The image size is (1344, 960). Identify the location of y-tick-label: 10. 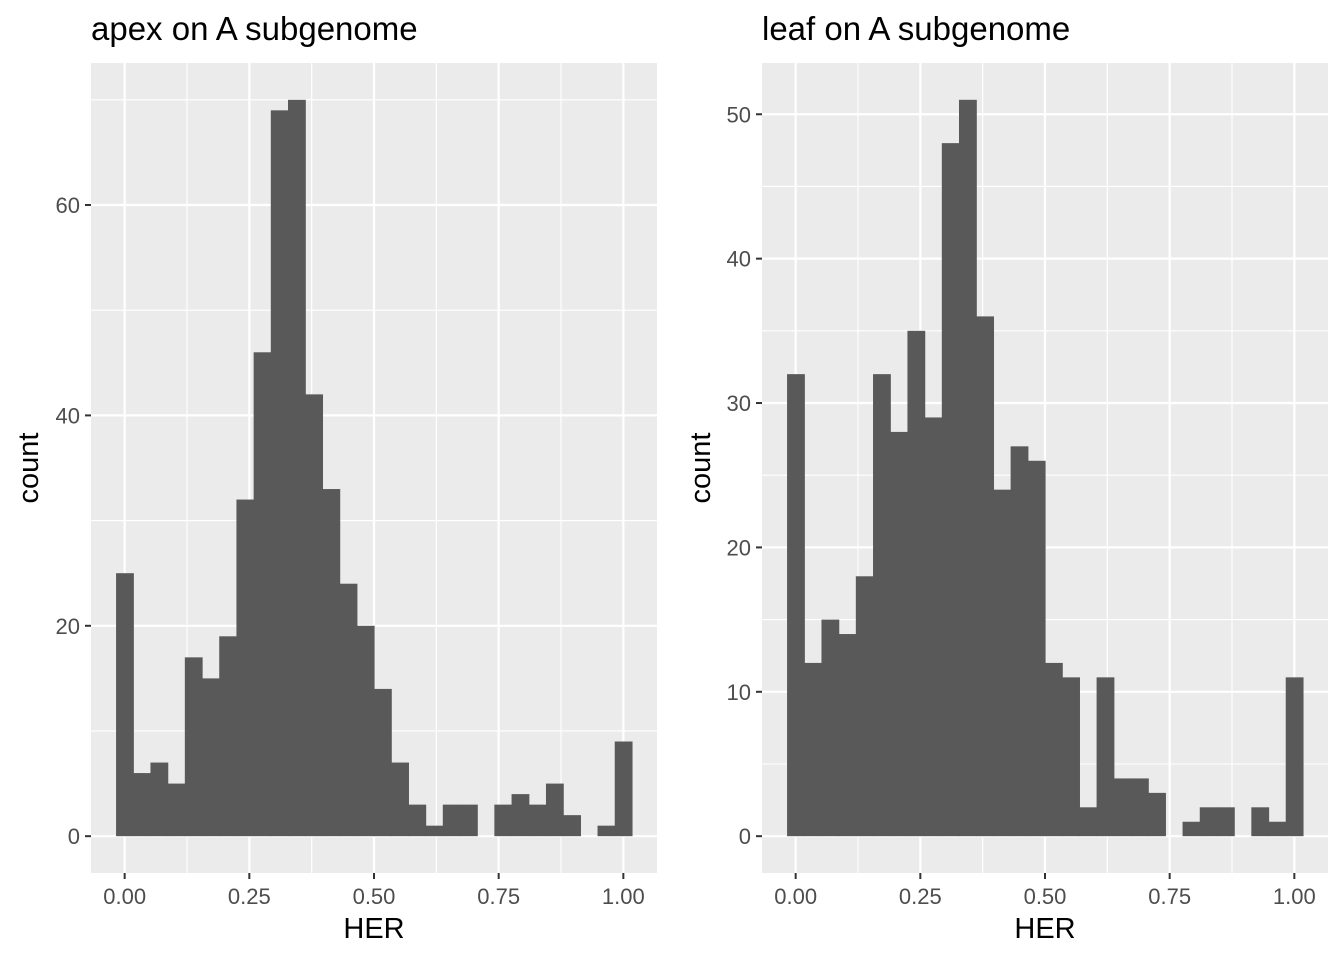
(739, 692).